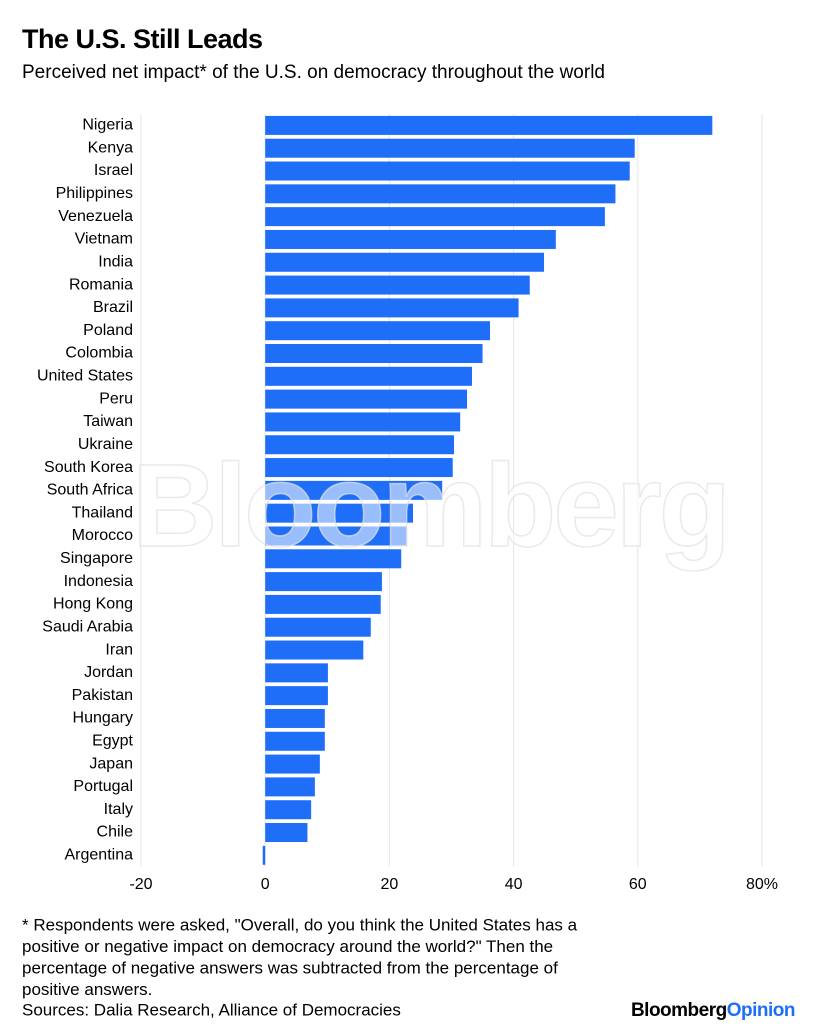  What do you see at coordinates (142, 39) in the screenshot?
I see `chart-title: The U.S. Still Leads` at bounding box center [142, 39].